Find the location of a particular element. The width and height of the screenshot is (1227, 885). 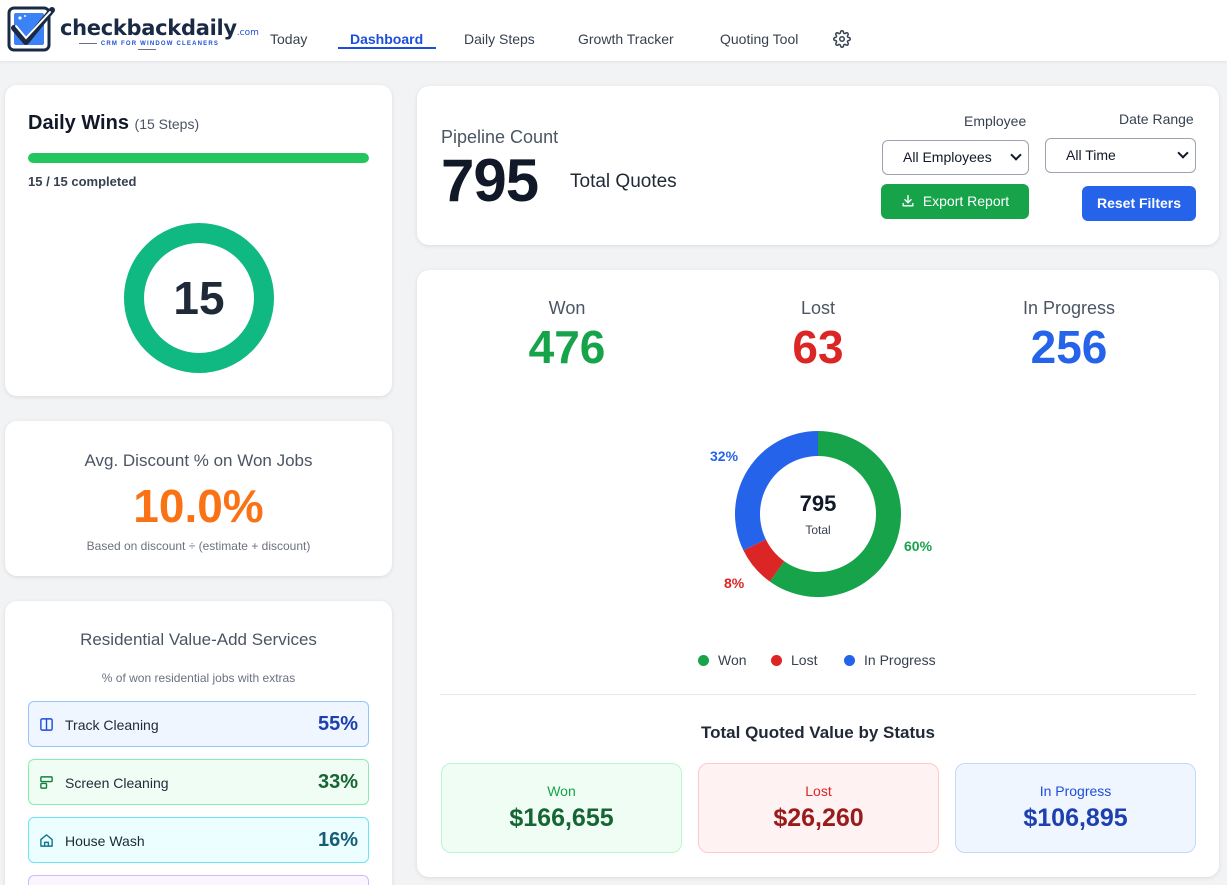

gear-icon is located at coordinates (842, 39).